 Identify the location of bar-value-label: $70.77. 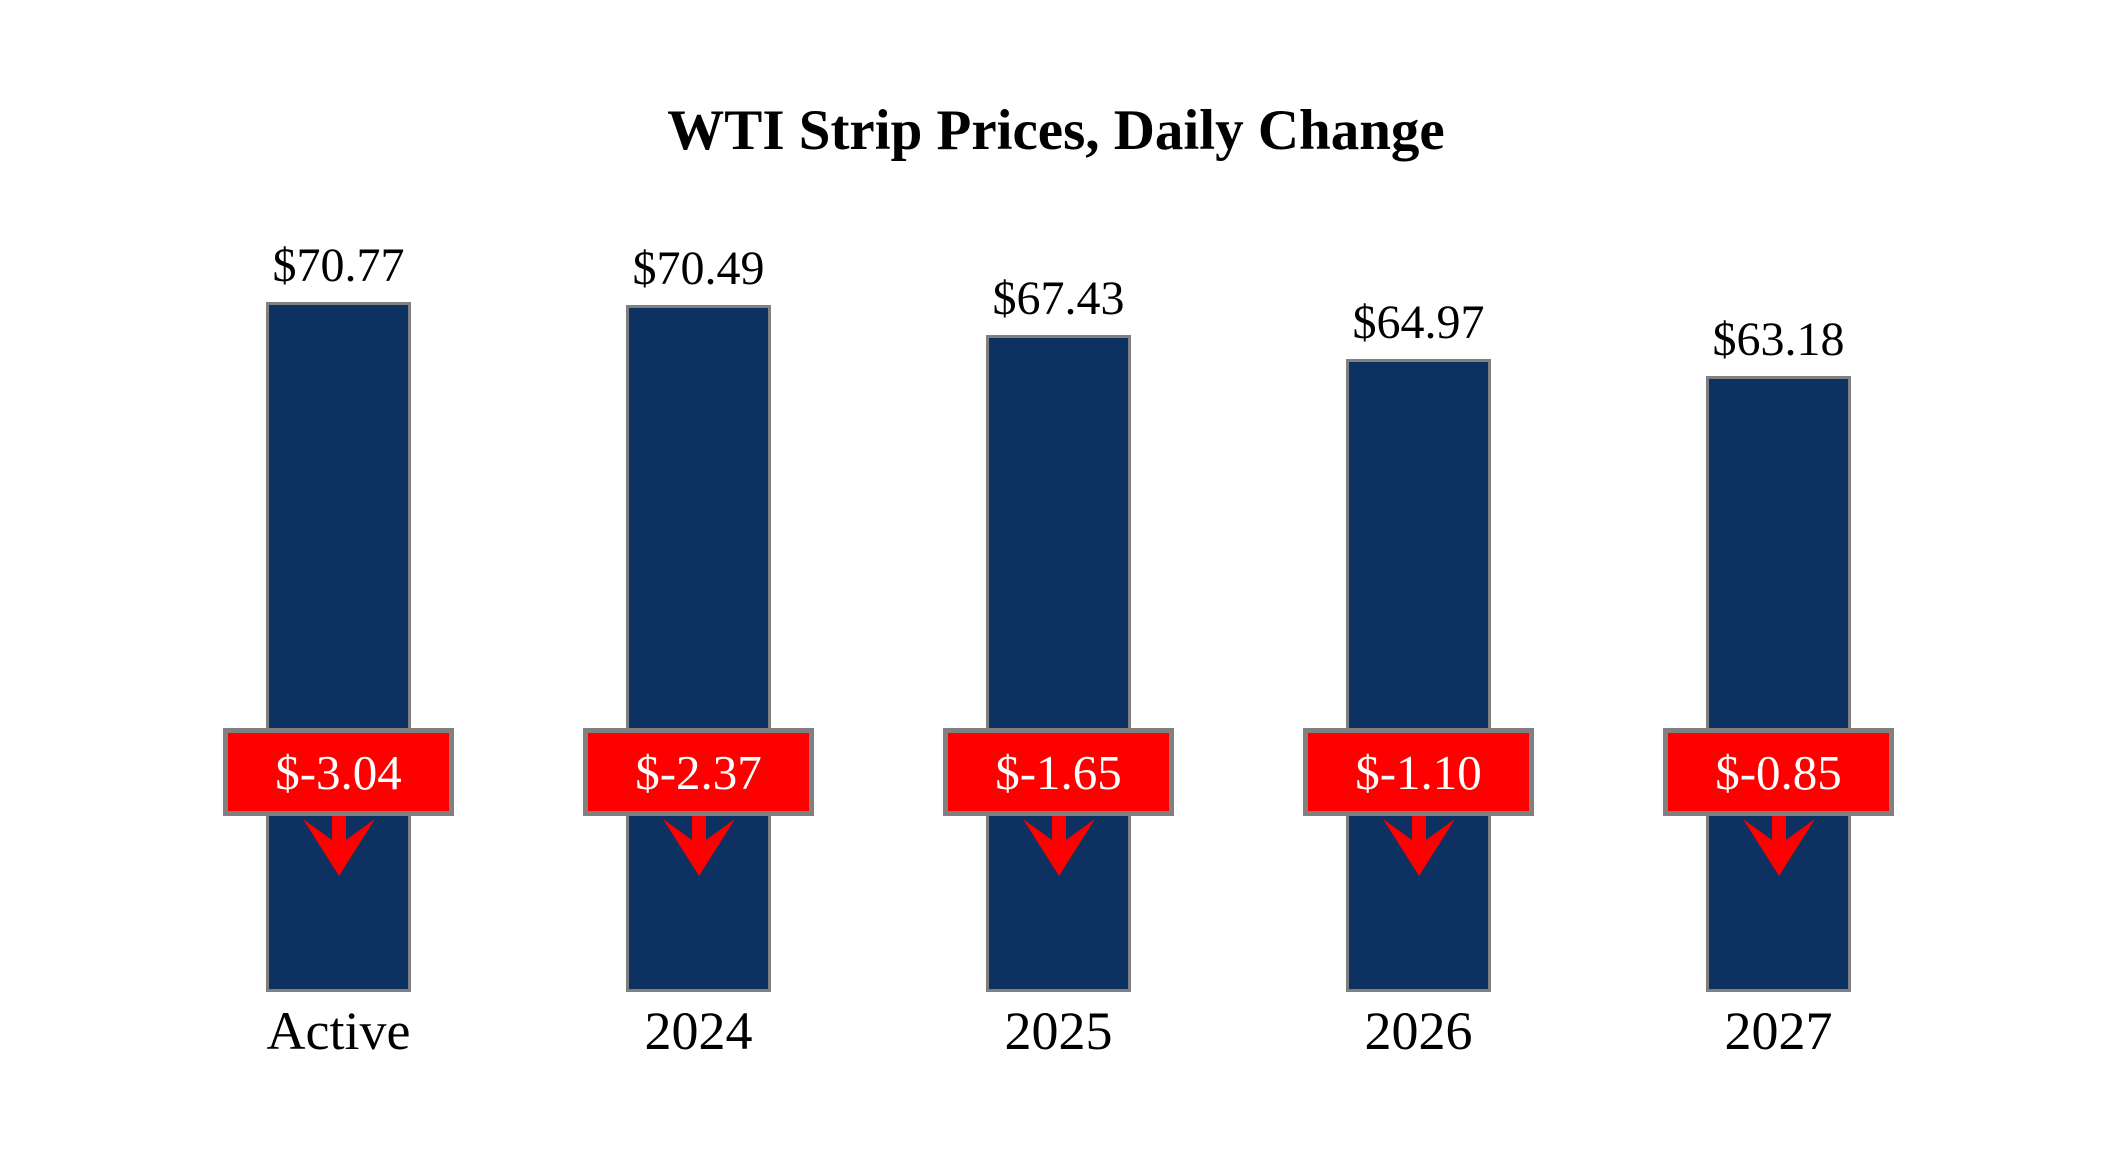
(338, 265).